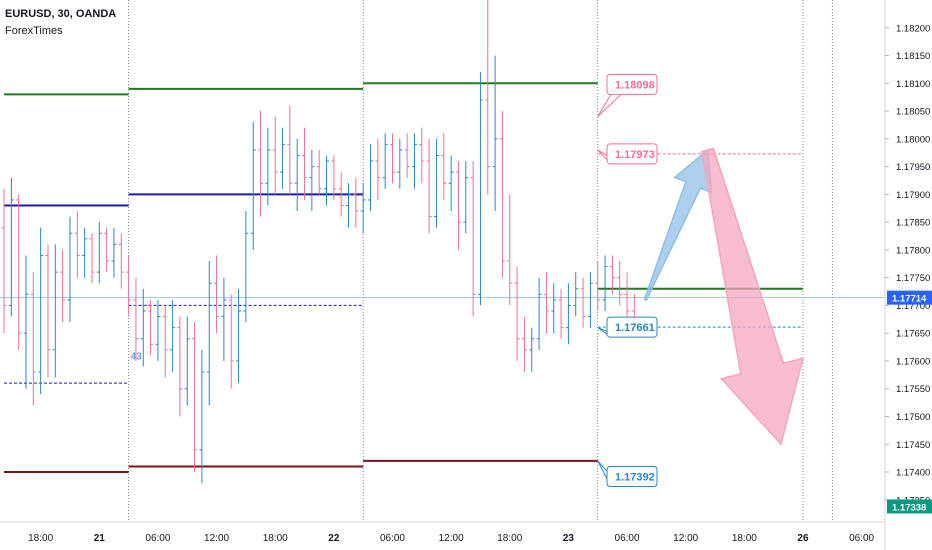 This screenshot has width=932, height=550. What do you see at coordinates (609, 105) in the screenshot?
I see `callout-pointer` at bounding box center [609, 105].